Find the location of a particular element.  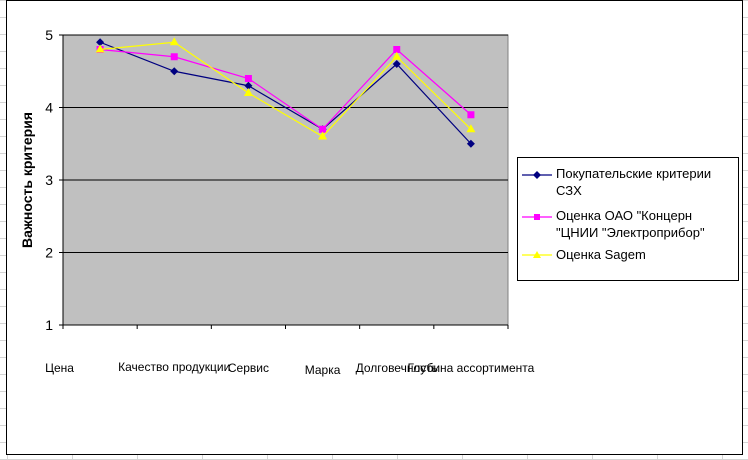

x-category-label: Цена is located at coordinates (59, 368).